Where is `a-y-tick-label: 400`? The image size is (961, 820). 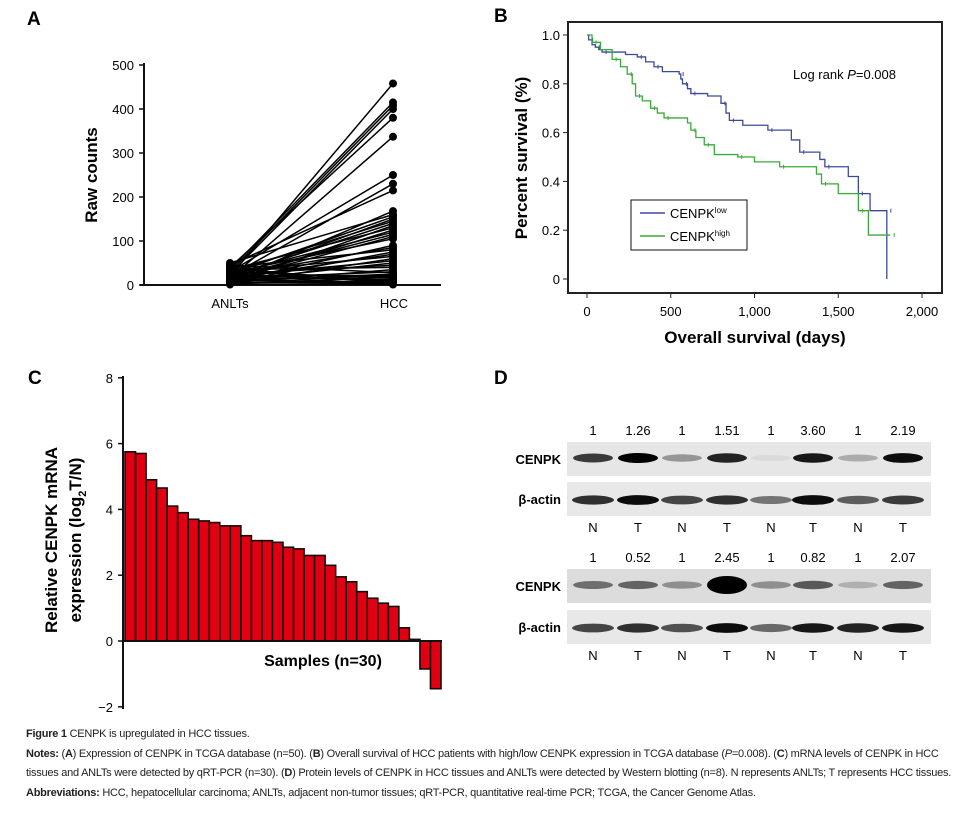 a-y-tick-label: 400 is located at coordinates (123, 109).